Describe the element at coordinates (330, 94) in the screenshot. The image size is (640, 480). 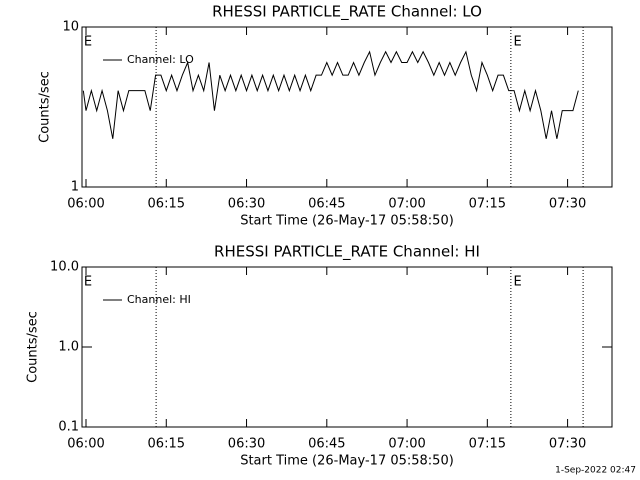
I see `data-line` at that location.